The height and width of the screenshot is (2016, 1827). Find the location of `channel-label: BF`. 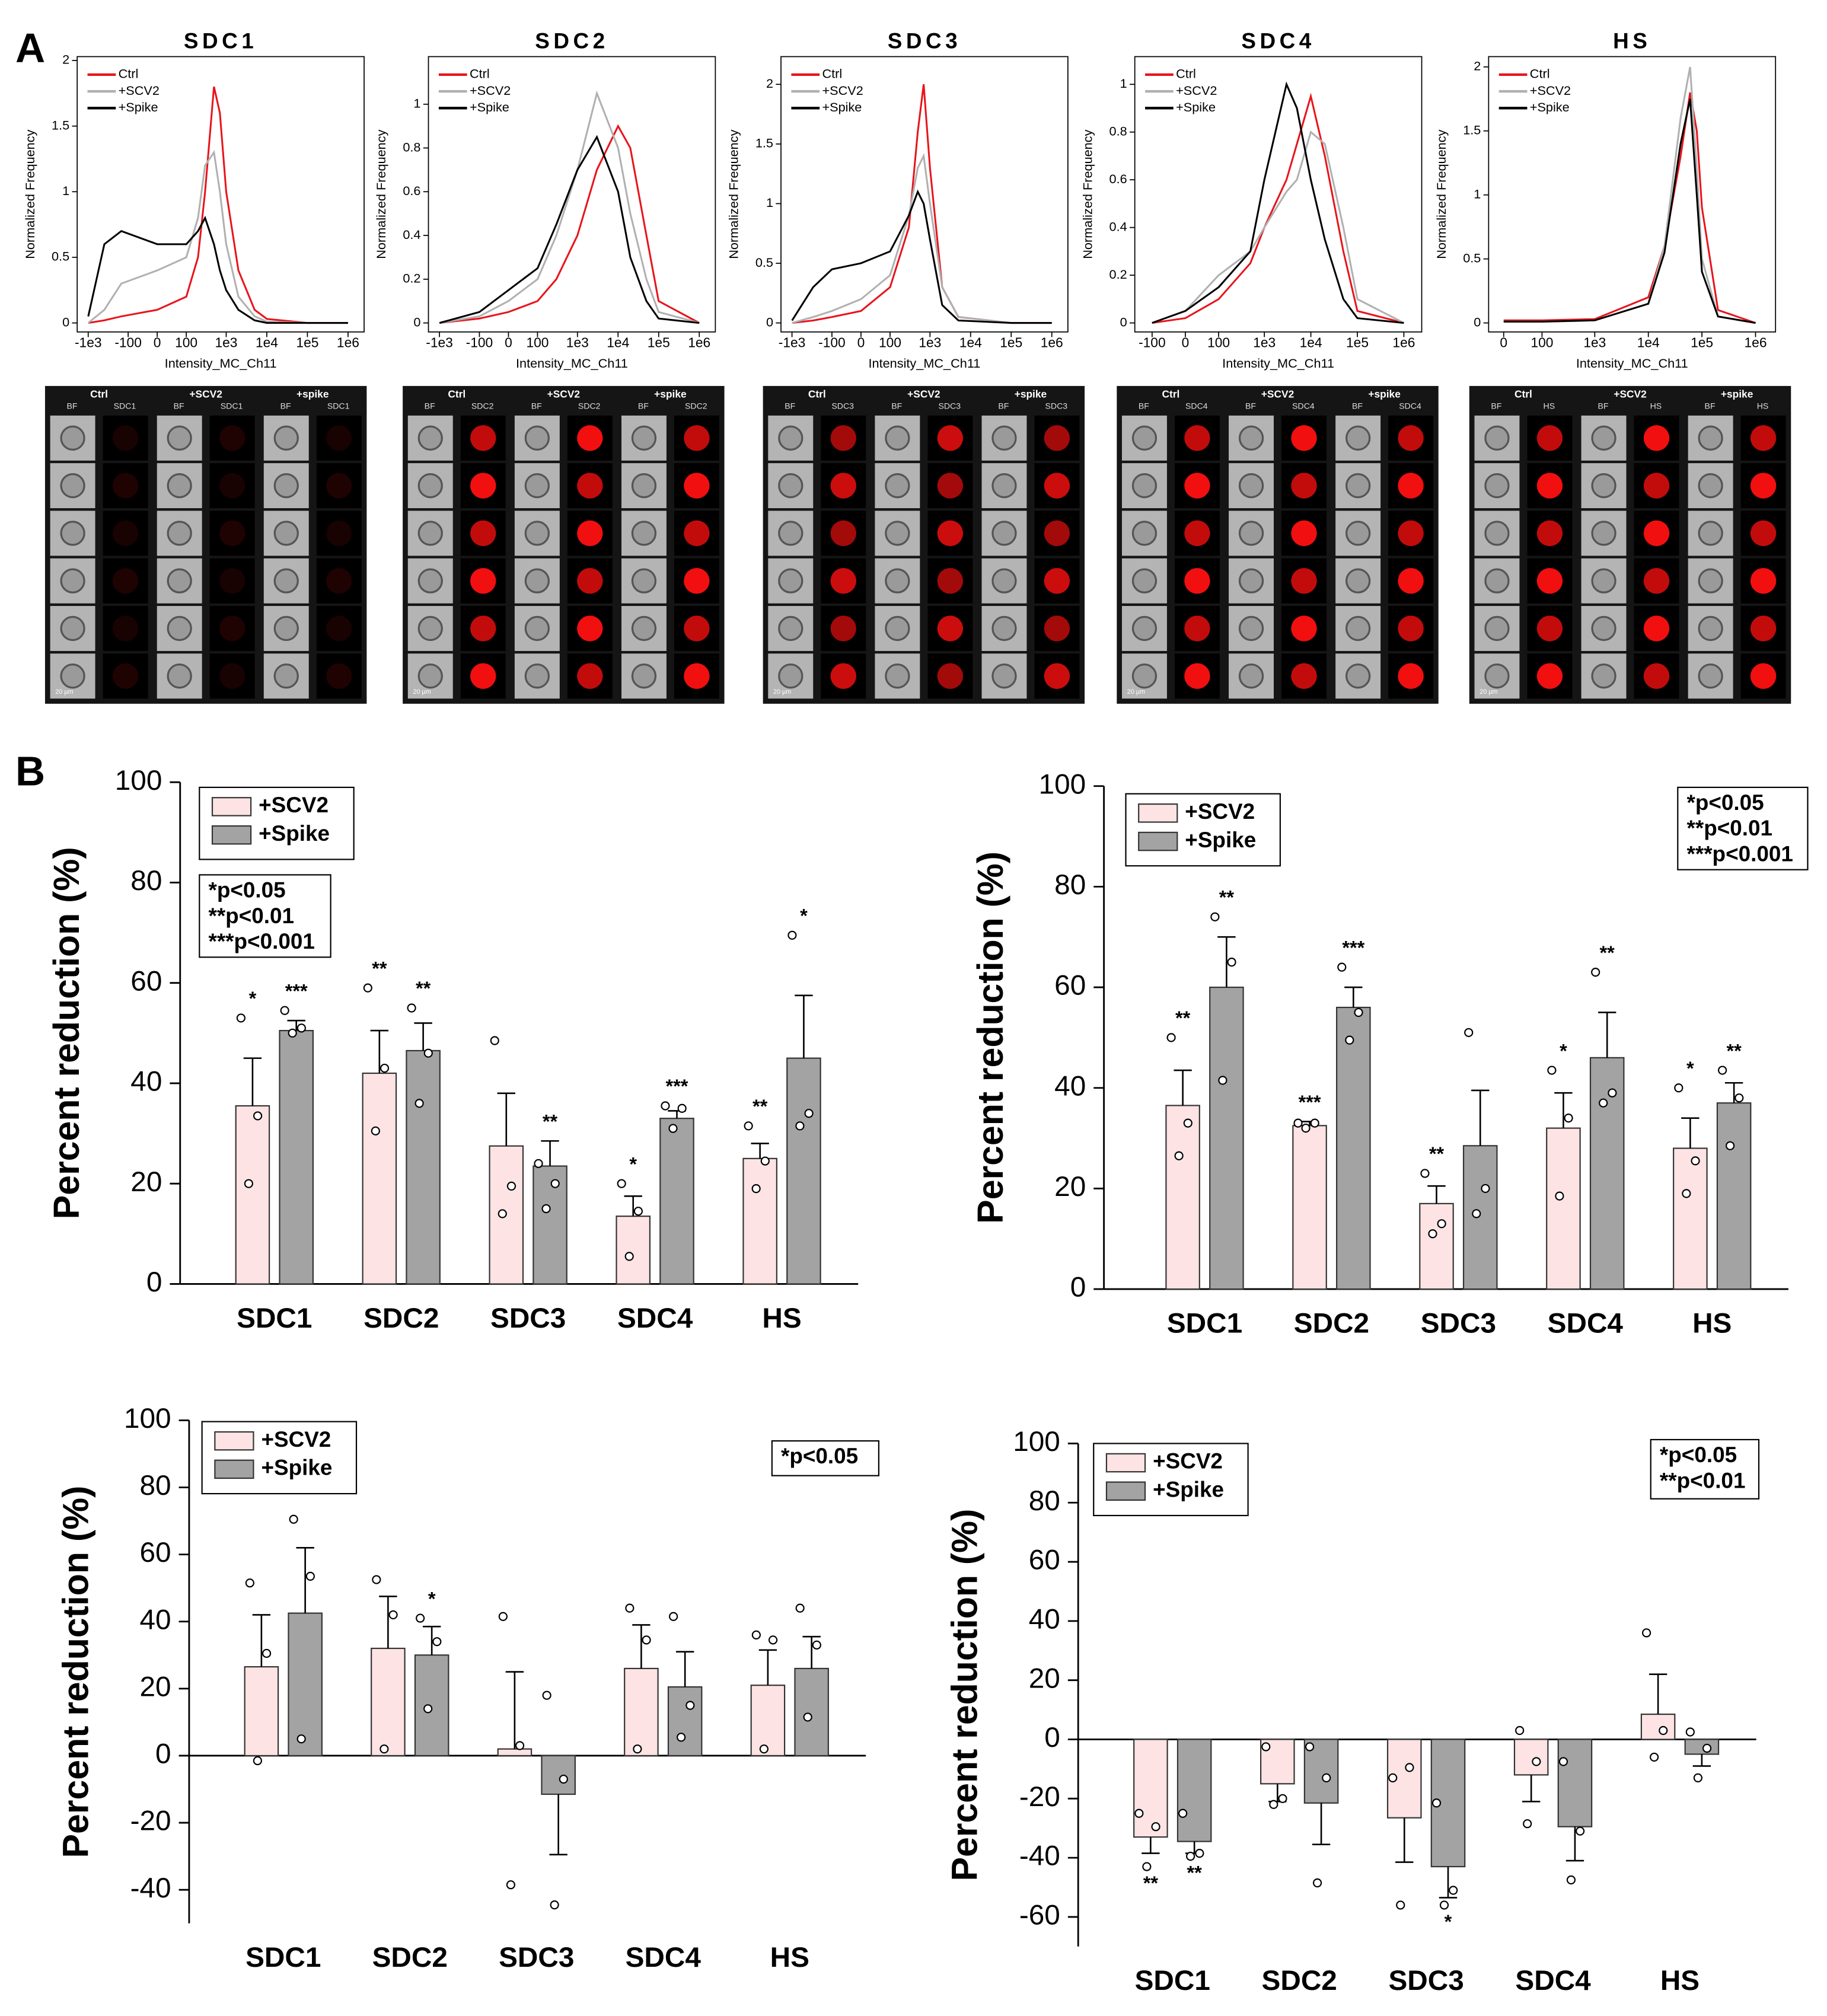

channel-label: BF is located at coordinates (1496, 405).